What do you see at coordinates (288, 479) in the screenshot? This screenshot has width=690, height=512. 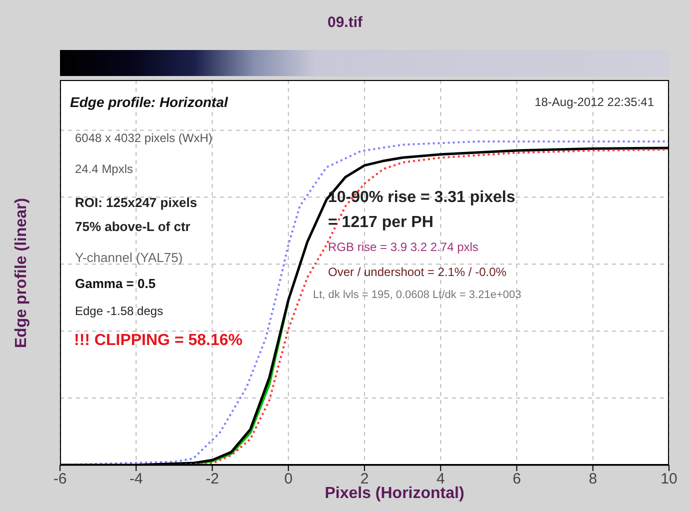 I see `x-tick-label: 0` at bounding box center [288, 479].